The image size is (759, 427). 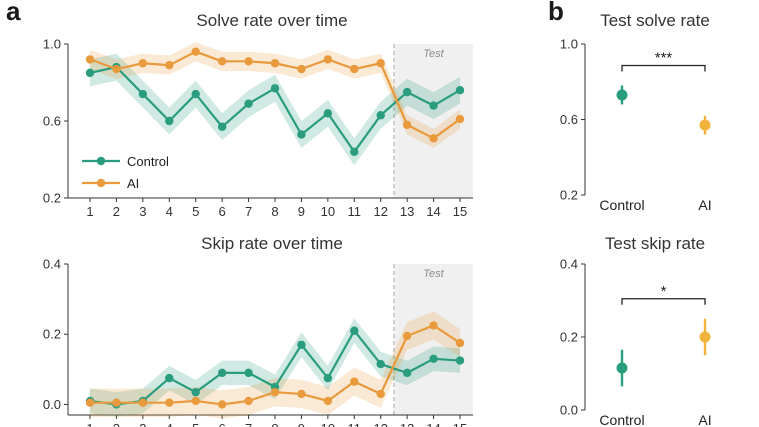 I want to click on legend-ai-marker, so click(x=101, y=183).